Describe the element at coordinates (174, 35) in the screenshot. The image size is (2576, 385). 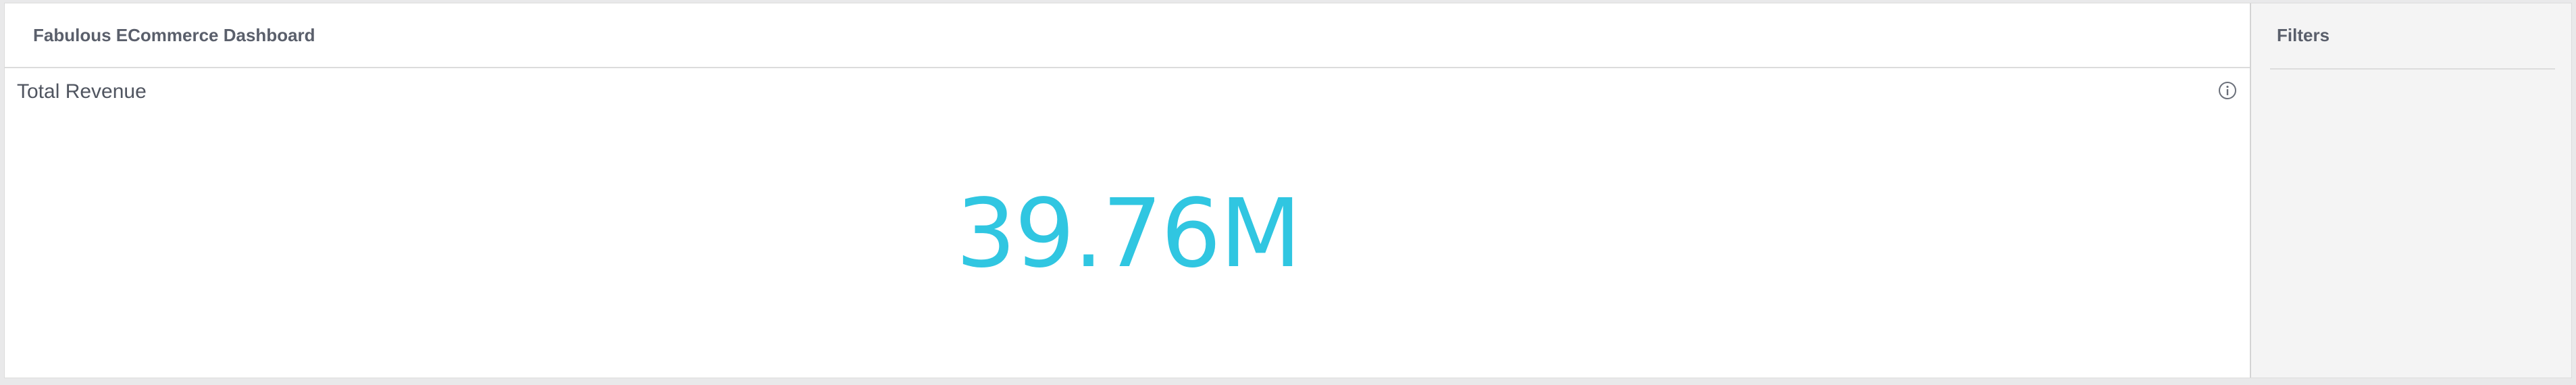
I see `dashboard-title: Fabulous ECommerce Dashboard` at that location.